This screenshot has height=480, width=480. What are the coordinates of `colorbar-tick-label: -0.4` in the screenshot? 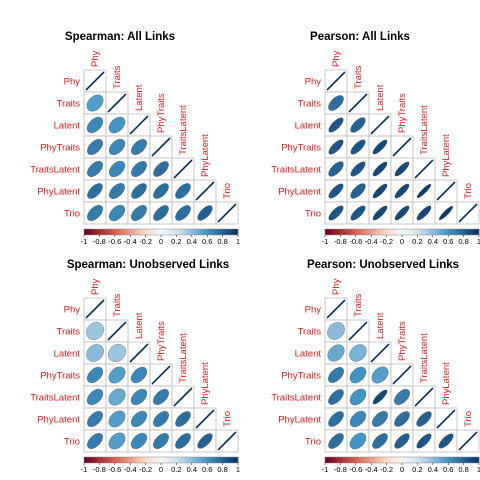 It's located at (130, 469).